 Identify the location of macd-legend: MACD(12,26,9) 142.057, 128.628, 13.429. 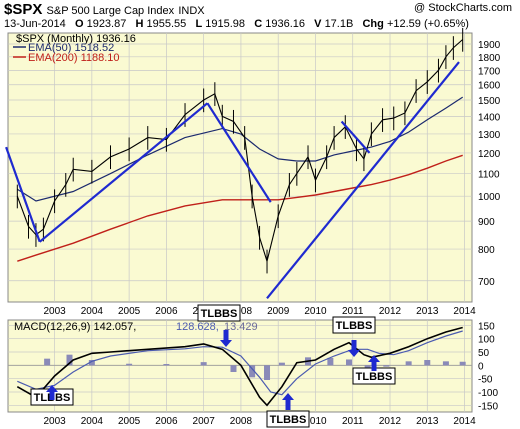
(136, 327).